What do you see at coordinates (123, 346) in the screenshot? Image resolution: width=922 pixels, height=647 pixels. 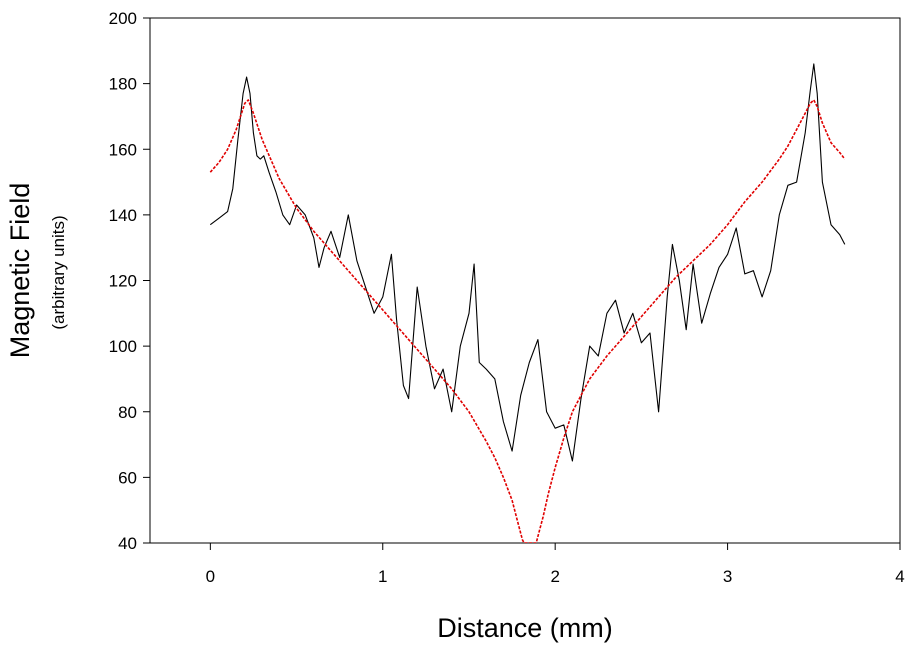 I see `y-tick-label: 100` at bounding box center [123, 346].